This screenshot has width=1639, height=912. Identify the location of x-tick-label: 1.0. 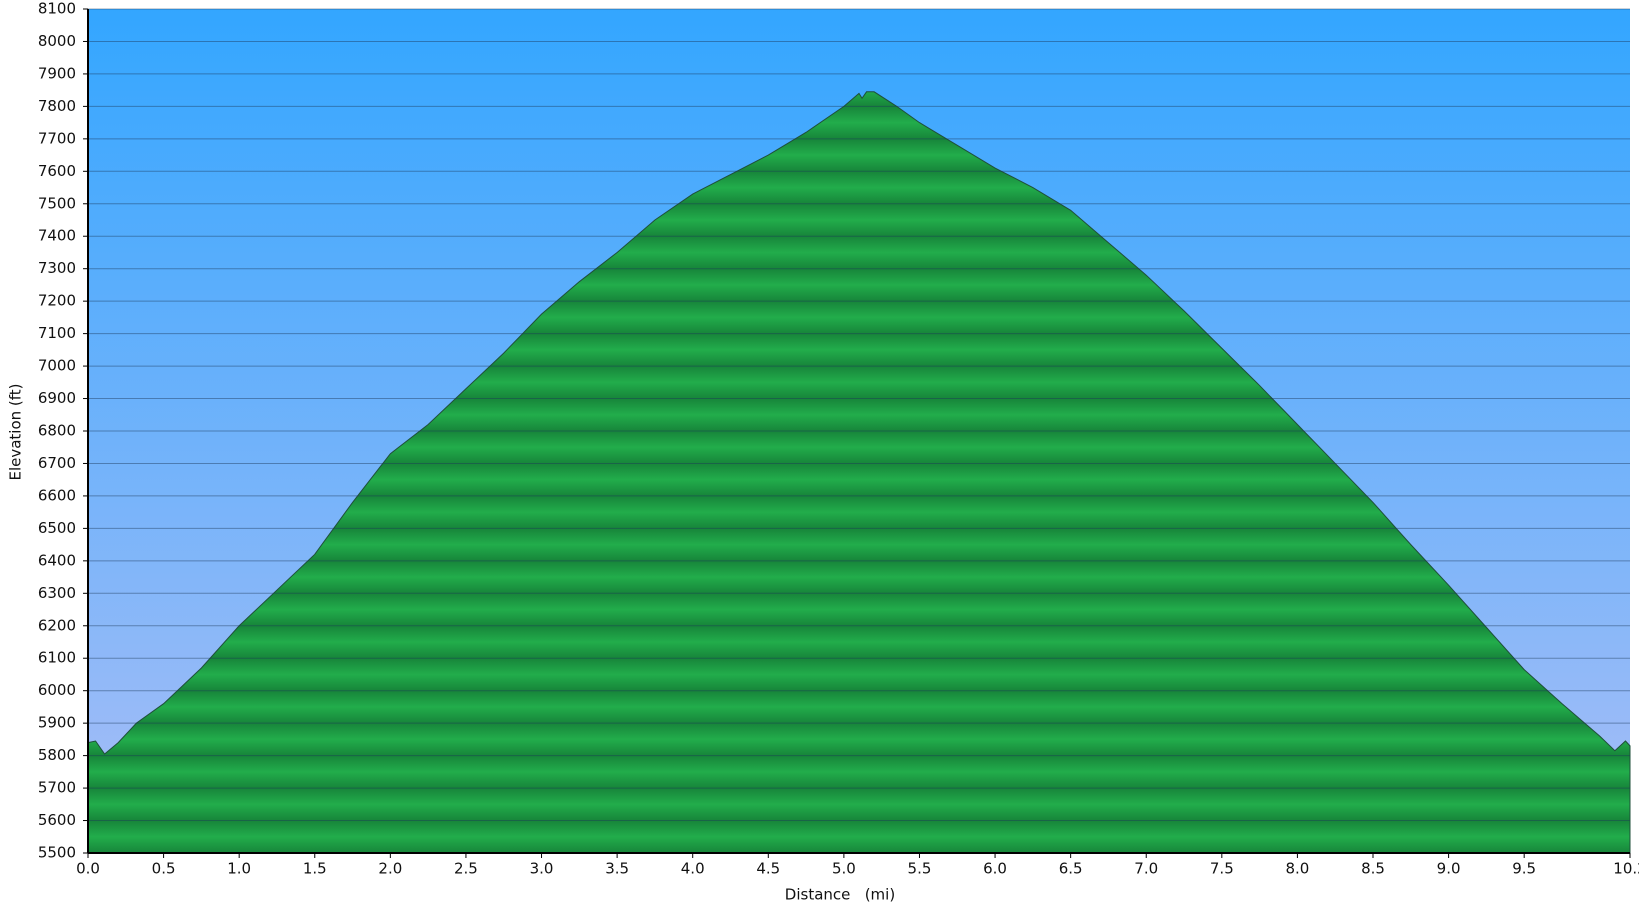
(239, 869).